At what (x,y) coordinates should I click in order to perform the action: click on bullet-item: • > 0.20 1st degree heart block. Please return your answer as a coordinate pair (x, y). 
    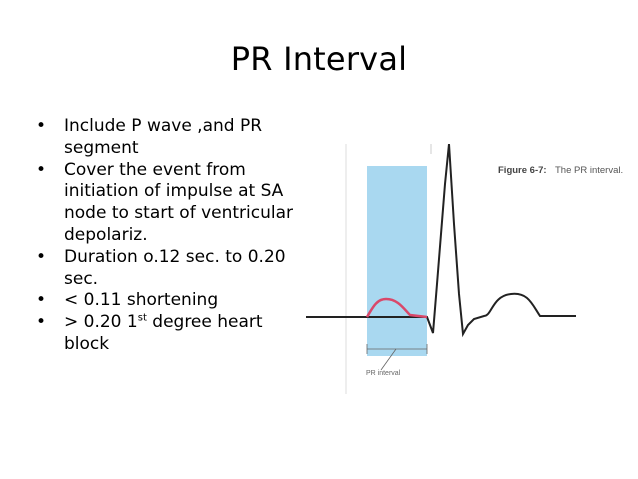
    Looking at the image, I should click on (170, 334).